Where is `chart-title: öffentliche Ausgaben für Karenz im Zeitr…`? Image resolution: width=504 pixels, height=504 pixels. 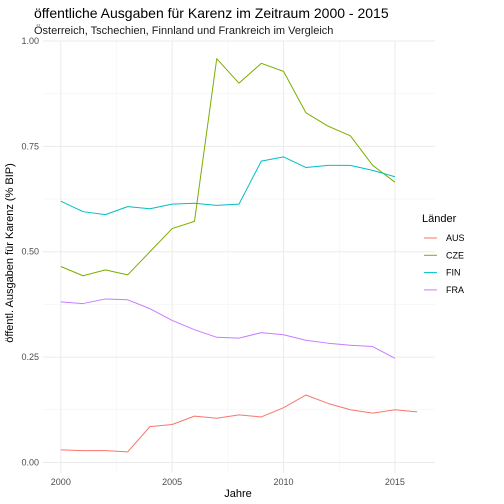
chart-title: öffentliche Ausgaben für Karenz im Zeitr… is located at coordinates (211, 13).